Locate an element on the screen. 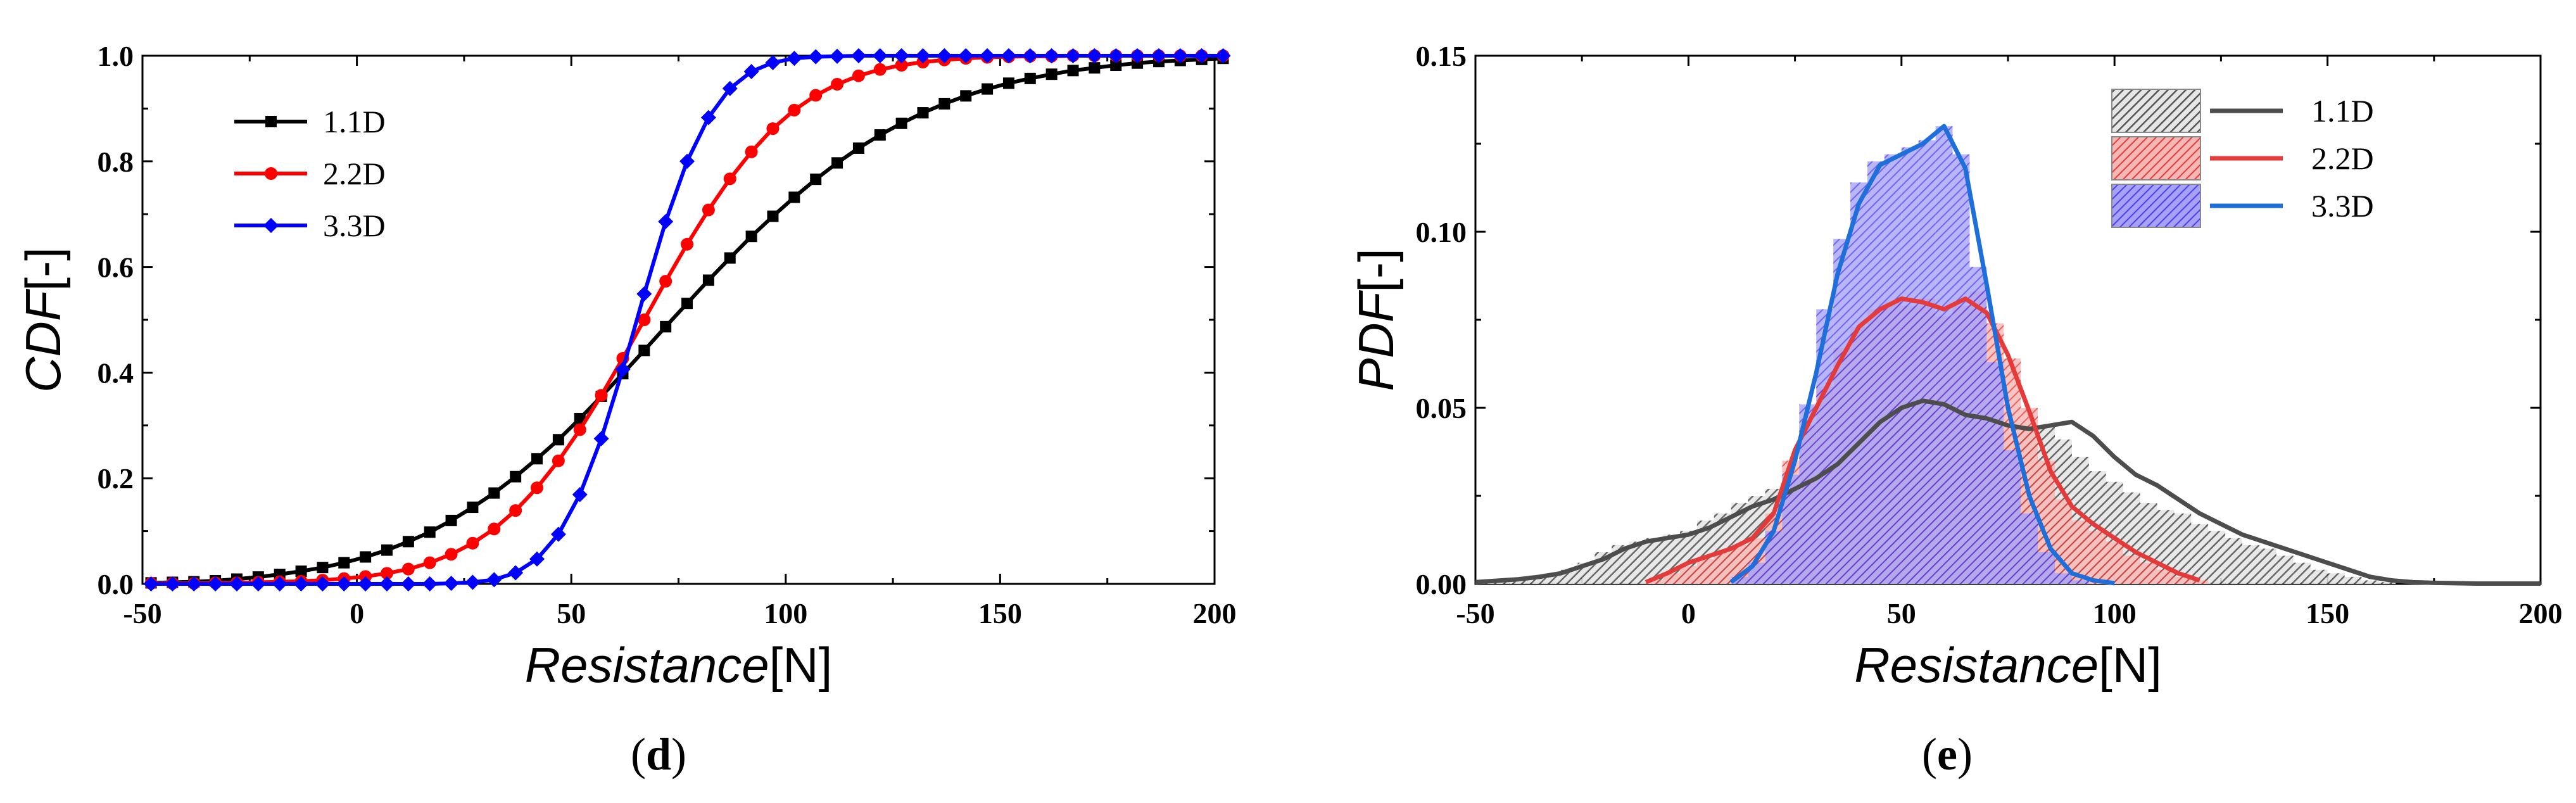 This screenshot has height=803, width=2576. legend-label-1-1d: 1.1D is located at coordinates (354, 121).